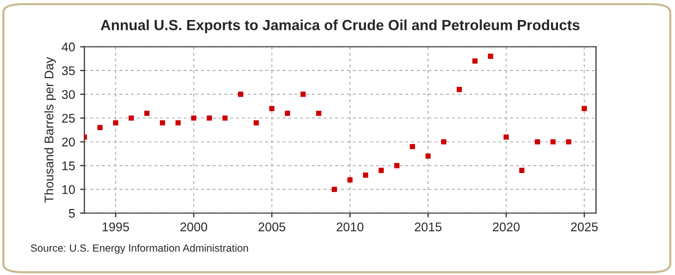  What do you see at coordinates (506, 227) in the screenshot?
I see `x-tick-label: 2020` at bounding box center [506, 227].